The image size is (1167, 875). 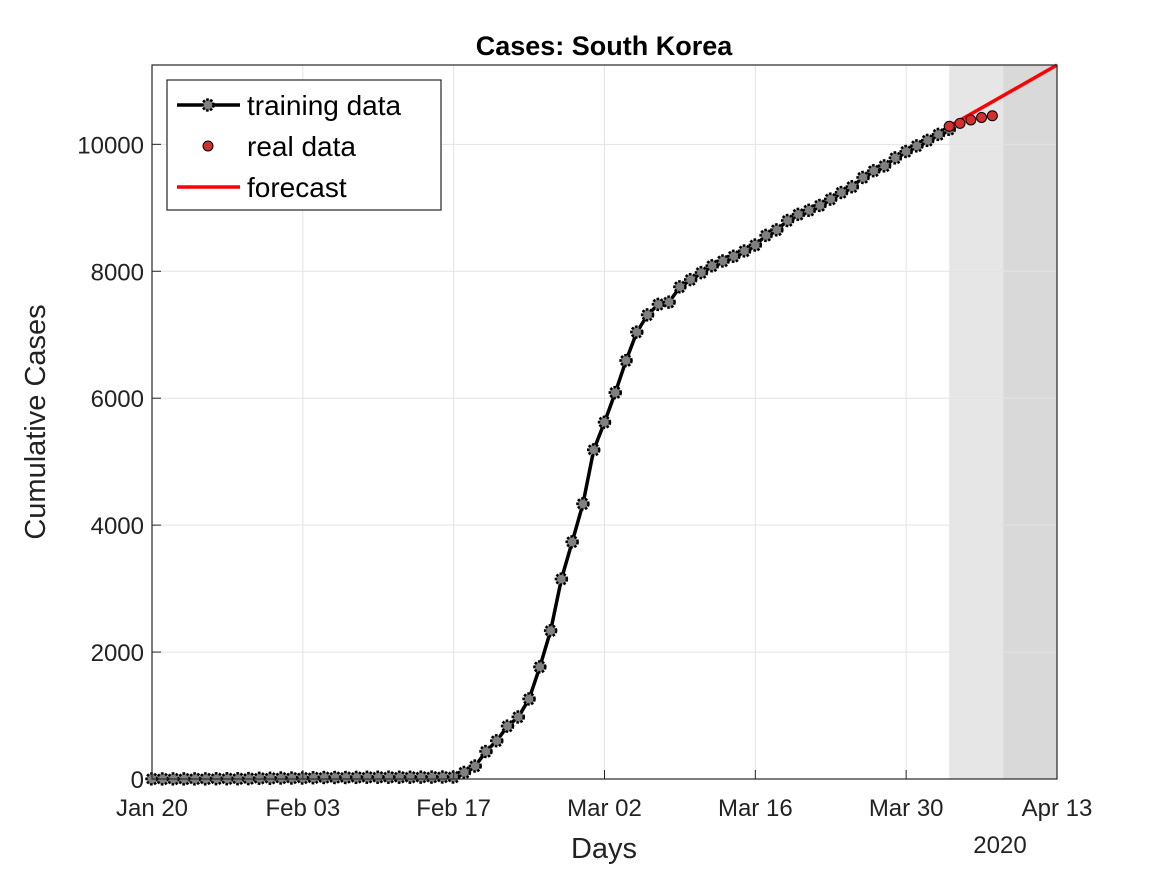 I want to click on y-tick-label: 0, so click(x=137, y=780).